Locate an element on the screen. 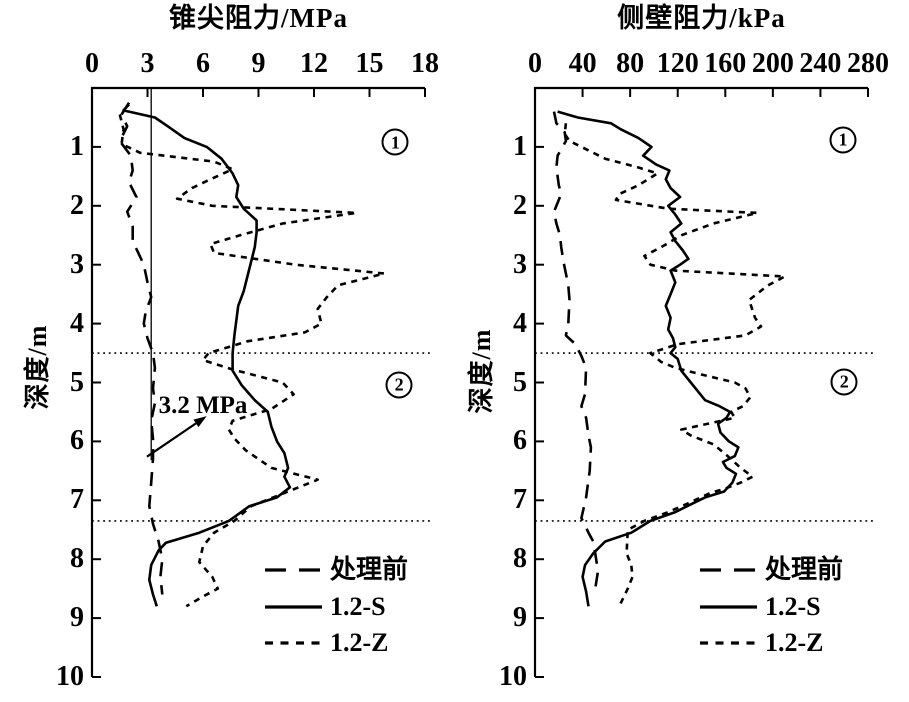 The height and width of the screenshot is (702, 909). chart-1-x-tick-label: 280 is located at coordinates (868, 63).